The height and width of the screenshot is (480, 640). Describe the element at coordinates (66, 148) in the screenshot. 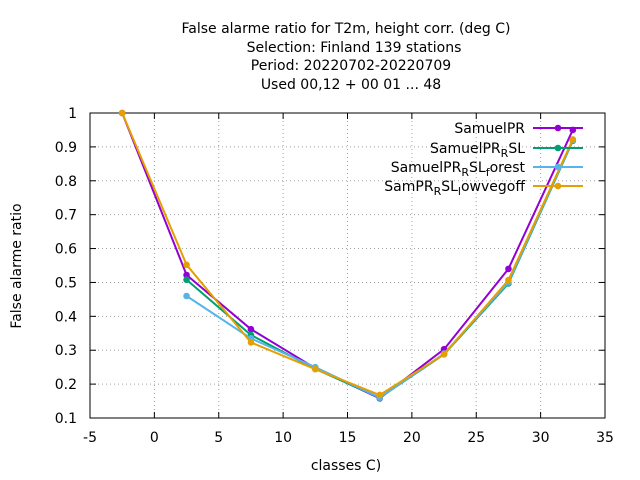

I see `y-tick-label: 0.9` at that location.